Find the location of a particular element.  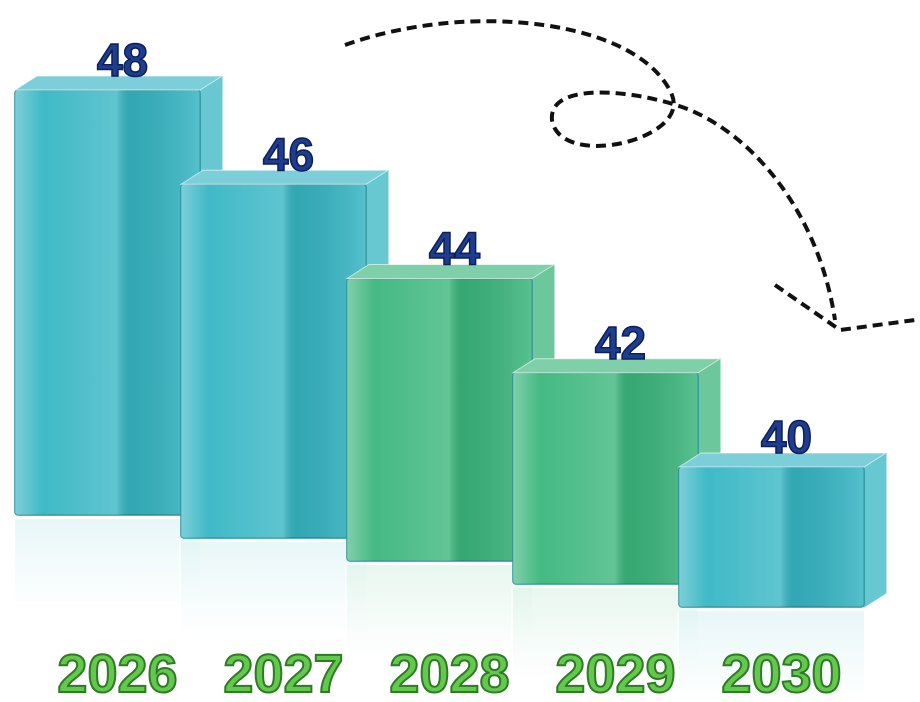

x-tick-label: 2029 is located at coordinates (615, 673).